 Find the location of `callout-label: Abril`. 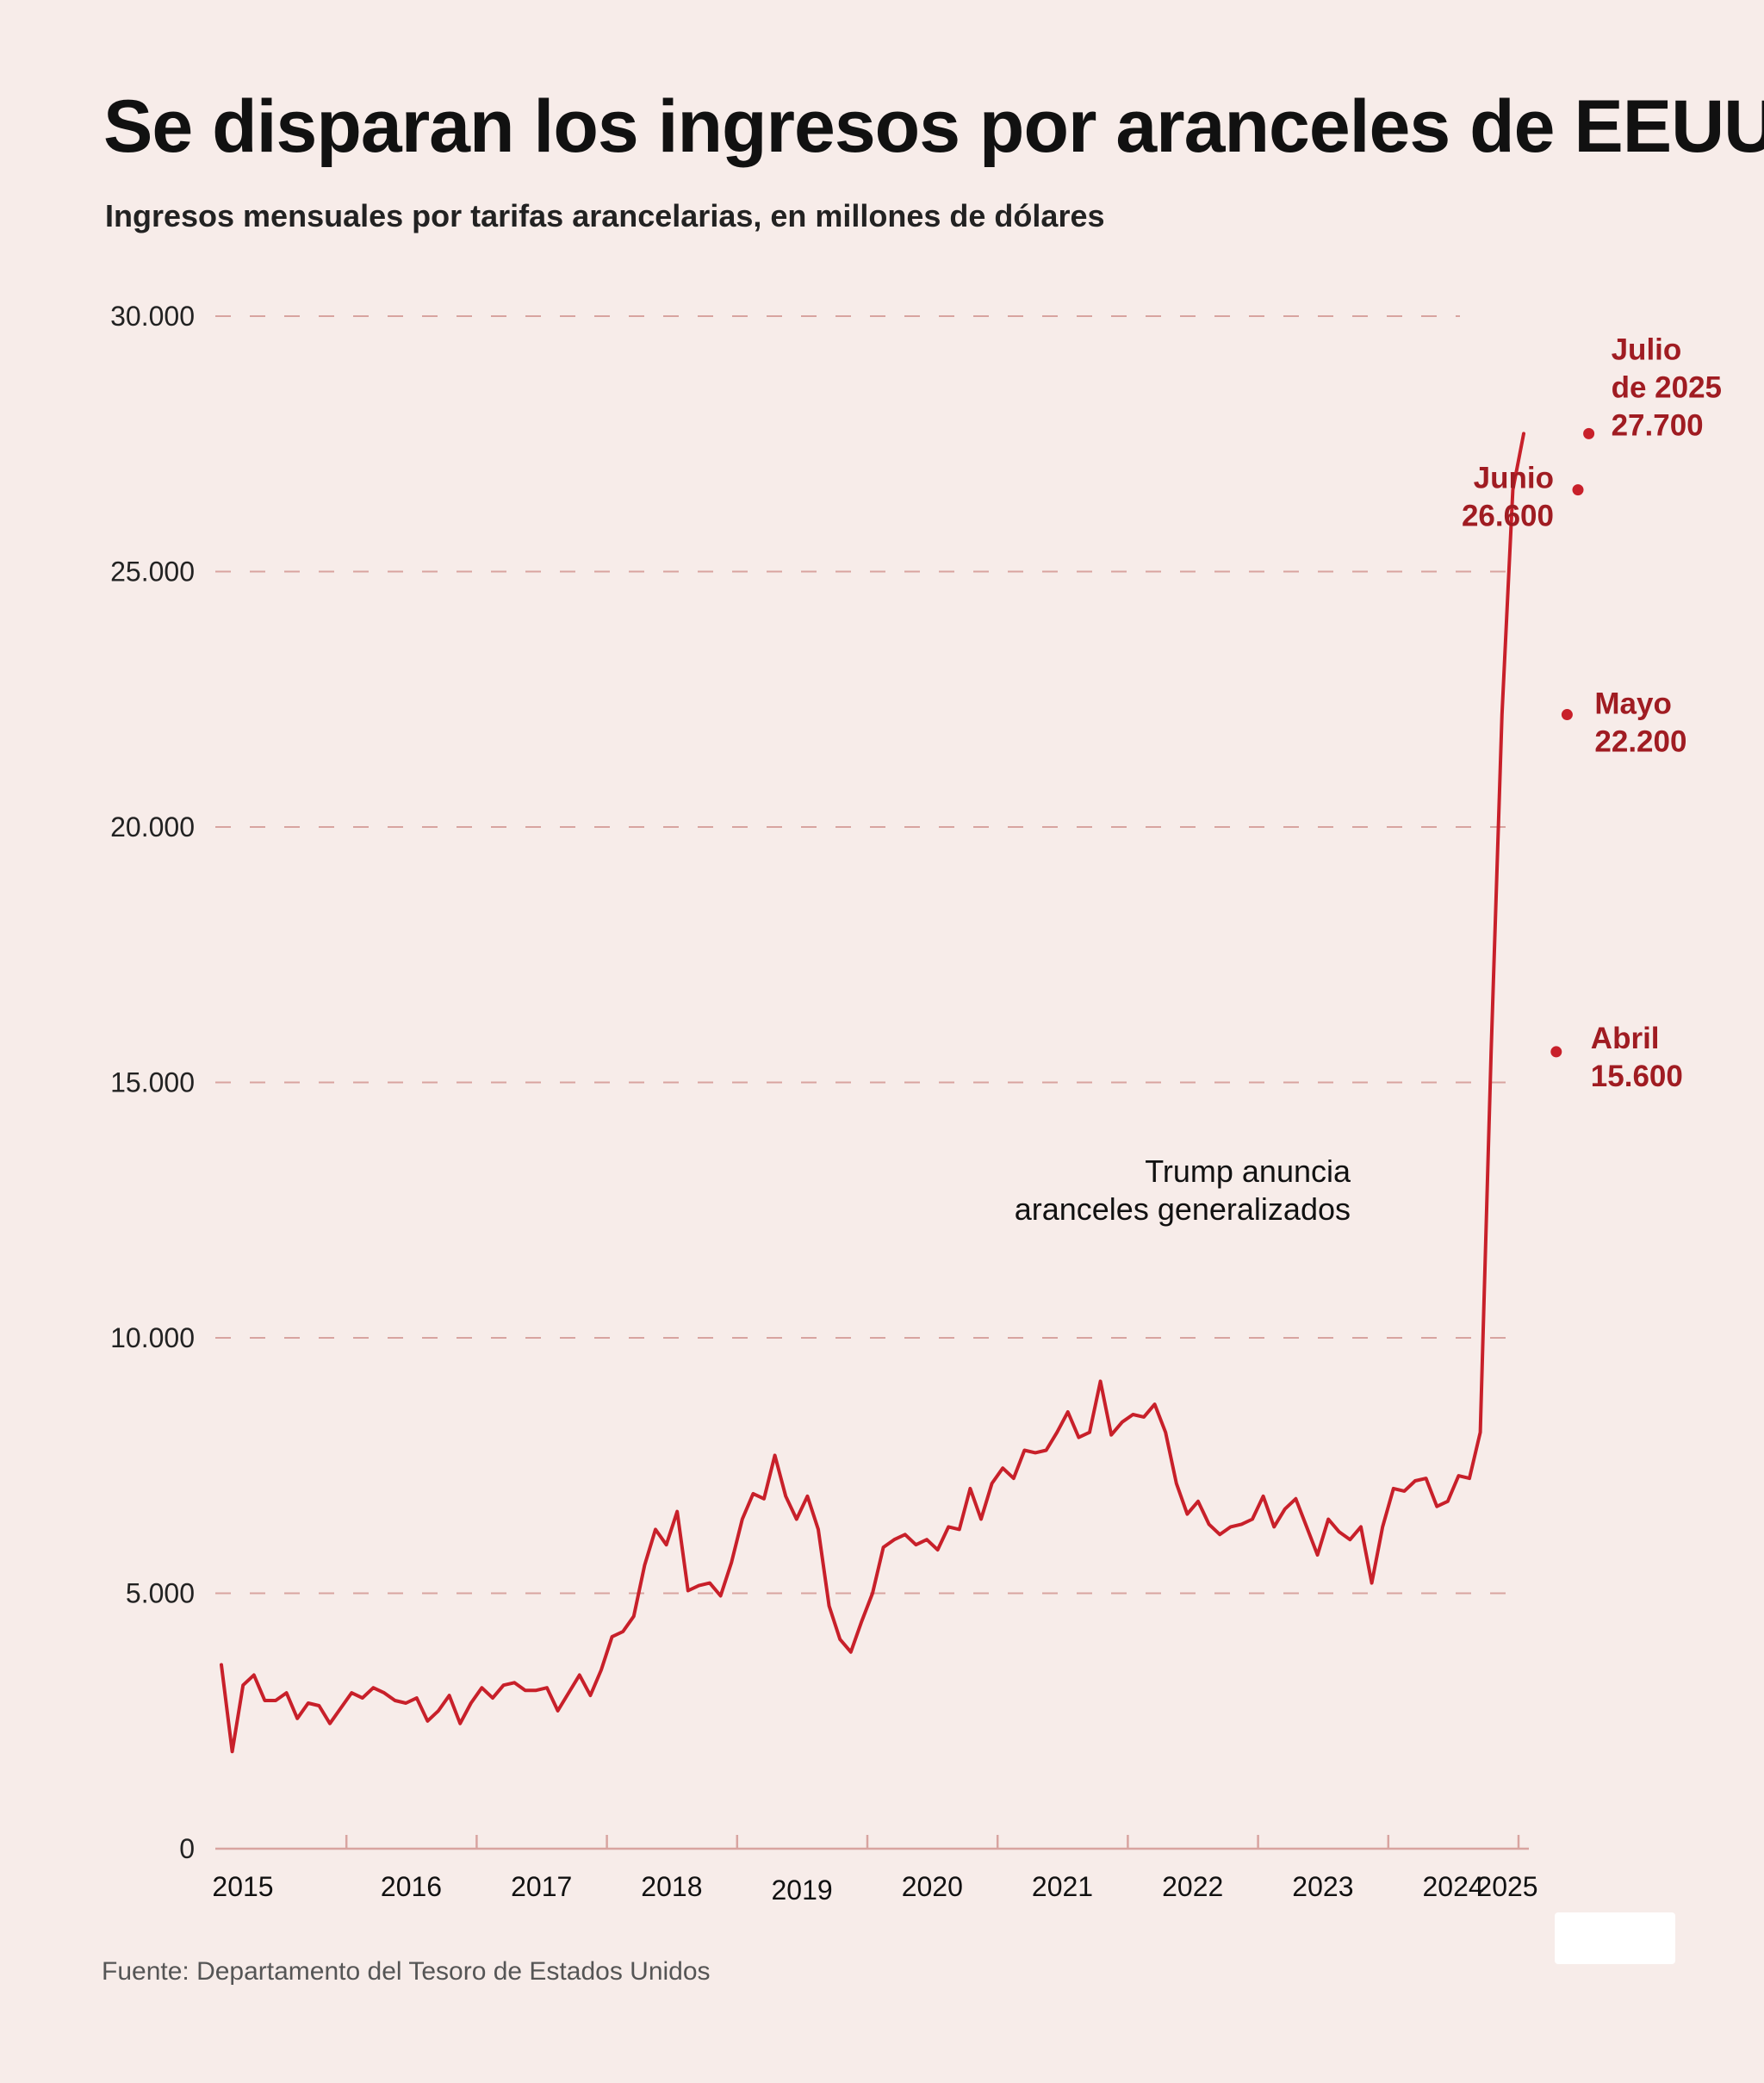

callout-label: Abril is located at coordinates (1625, 1038).